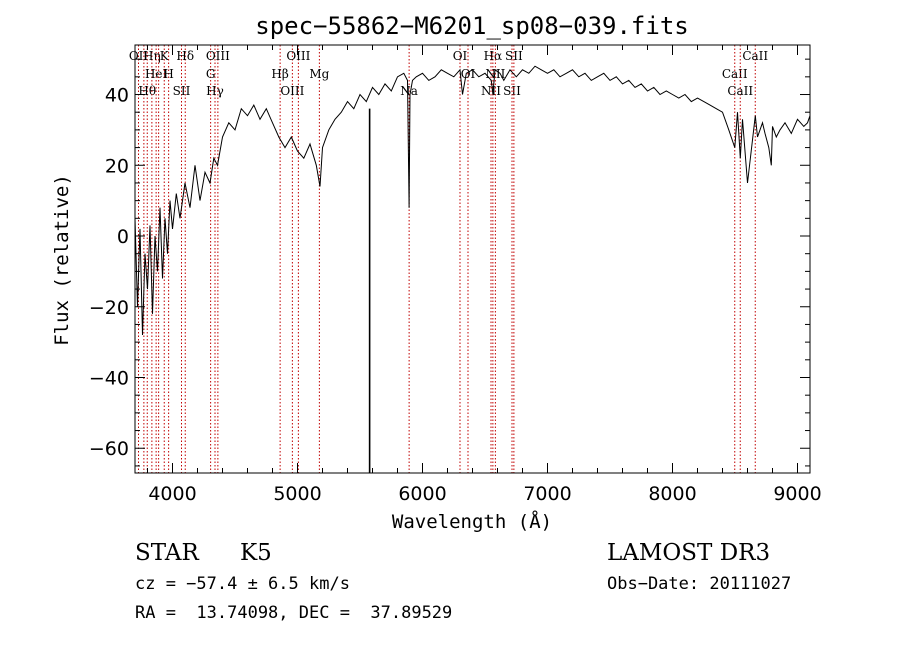 The height and width of the screenshot is (649, 900). What do you see at coordinates (294, 613) in the screenshot?
I see `ra-dec: RA = 13.74098, DEC = 37.89529` at bounding box center [294, 613].